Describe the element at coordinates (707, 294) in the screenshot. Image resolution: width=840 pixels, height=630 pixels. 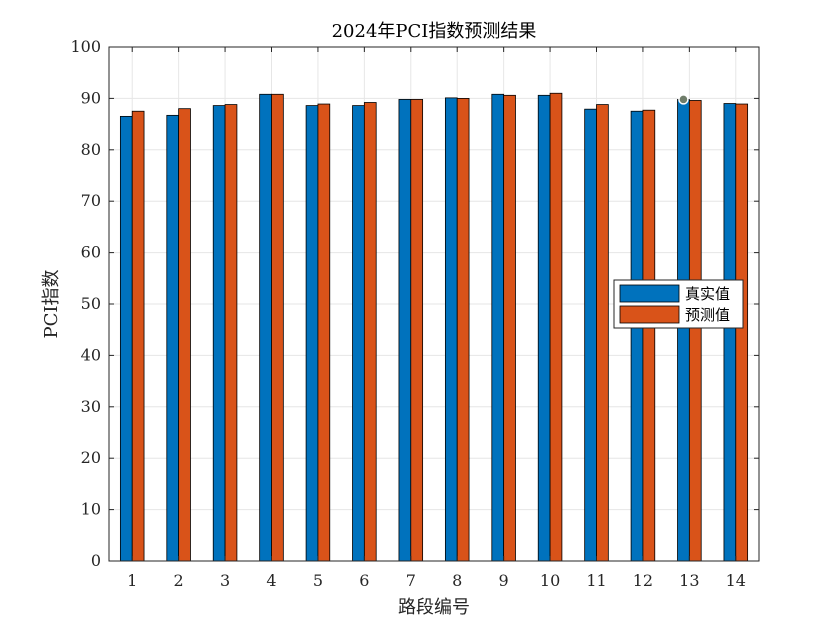
I see `legend-label-real: 真实值` at that location.